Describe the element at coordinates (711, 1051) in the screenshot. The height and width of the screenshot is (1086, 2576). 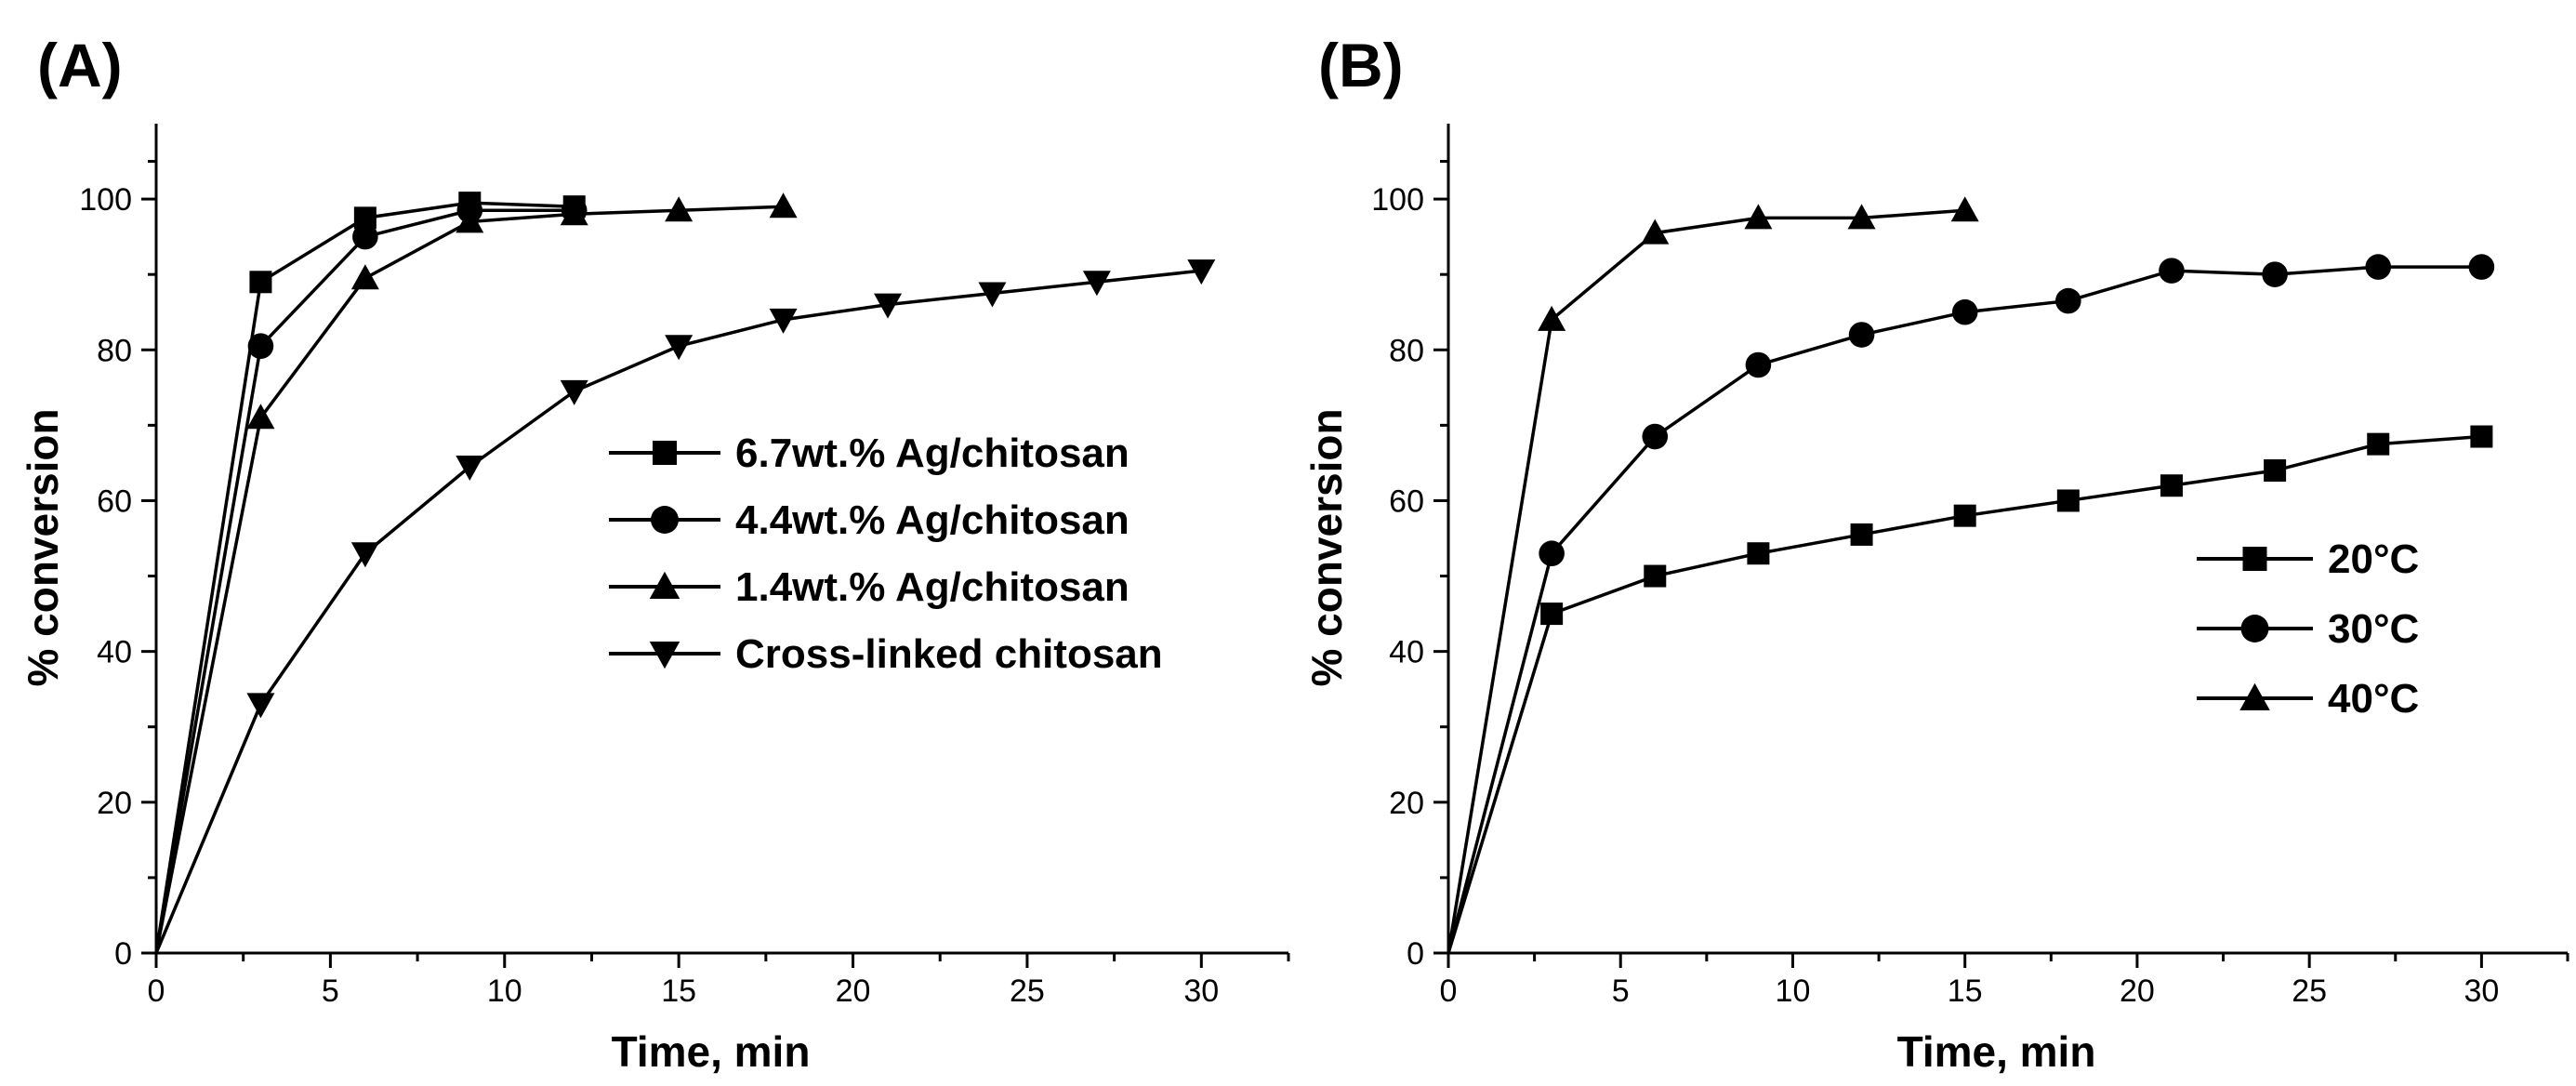
I see `x-axis-title: Time, min` at that location.